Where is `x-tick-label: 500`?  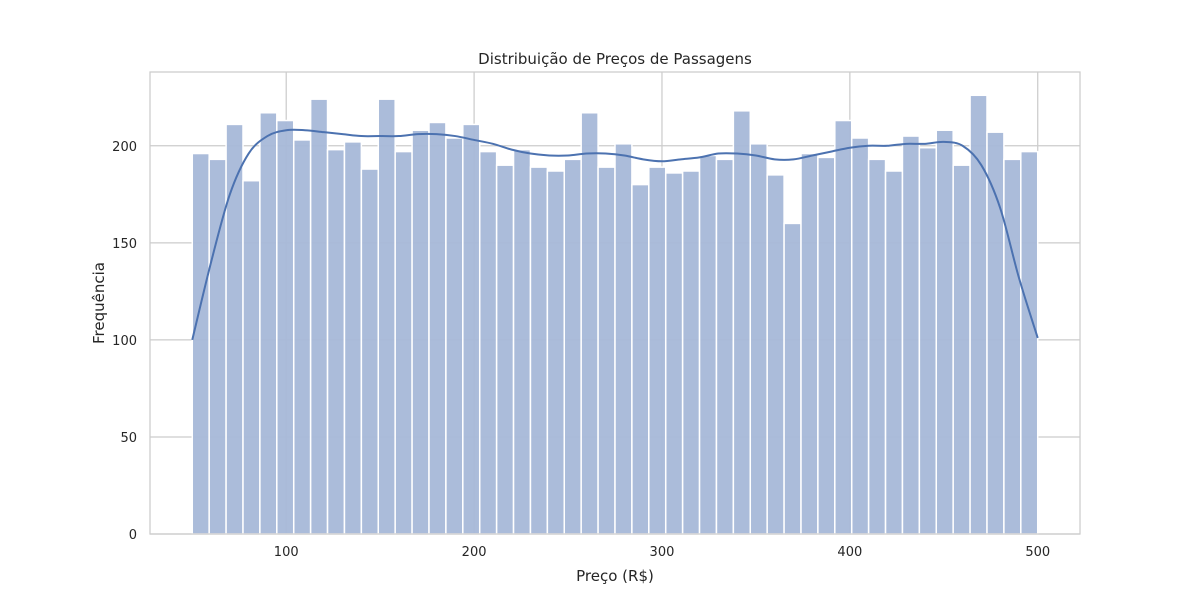 x-tick-label: 500 is located at coordinates (1037, 552).